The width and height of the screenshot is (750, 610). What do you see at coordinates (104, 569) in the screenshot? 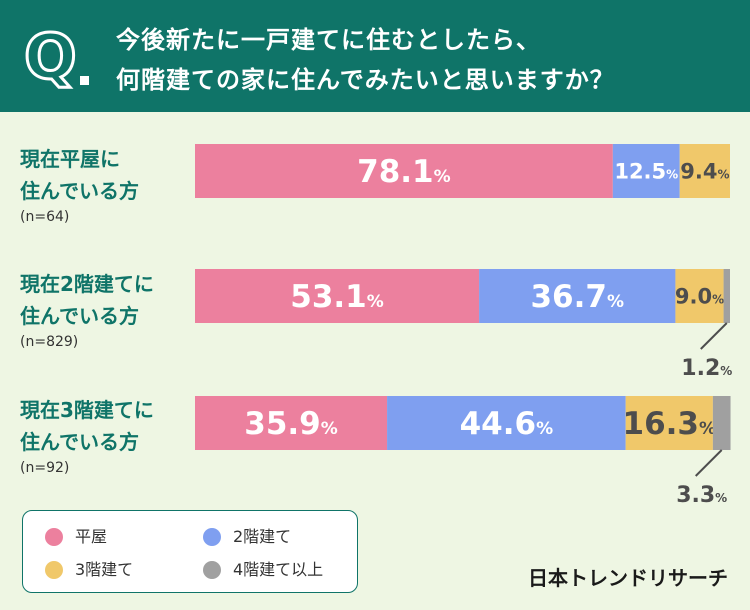
I see `legend-label: 3階建て` at bounding box center [104, 569].